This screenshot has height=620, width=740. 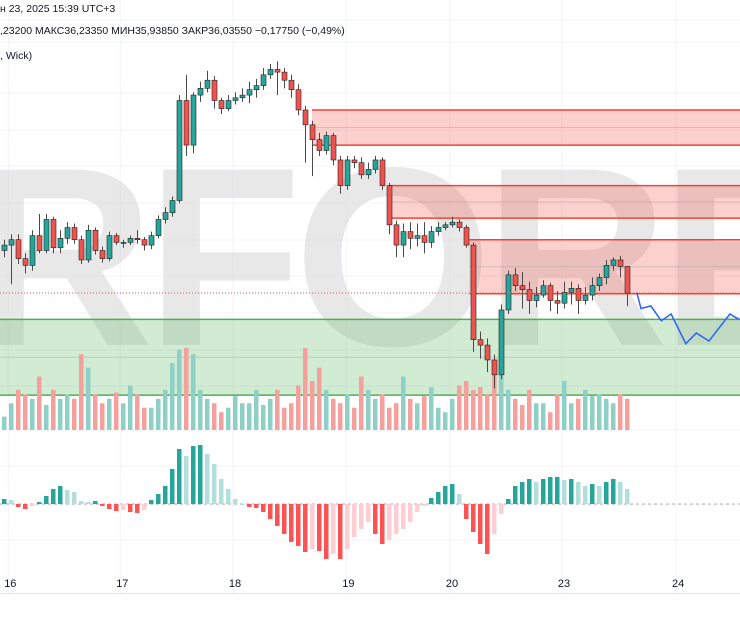 What do you see at coordinates (58, 9) in the screenshot?
I see `header-datetime: н 23, 2025 15:39 UTC+3` at bounding box center [58, 9].